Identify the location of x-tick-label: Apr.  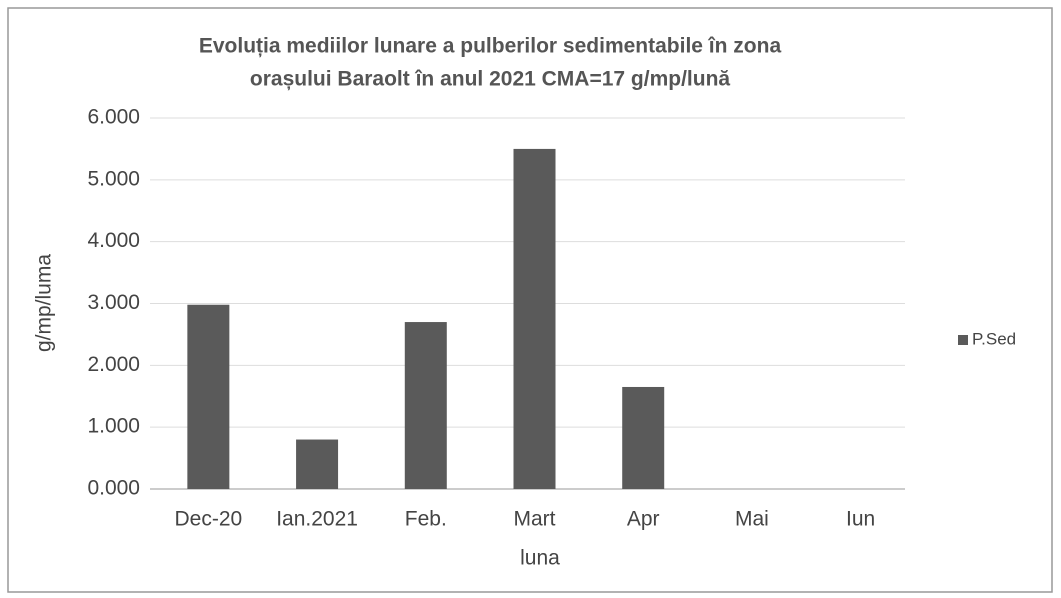
(643, 519).